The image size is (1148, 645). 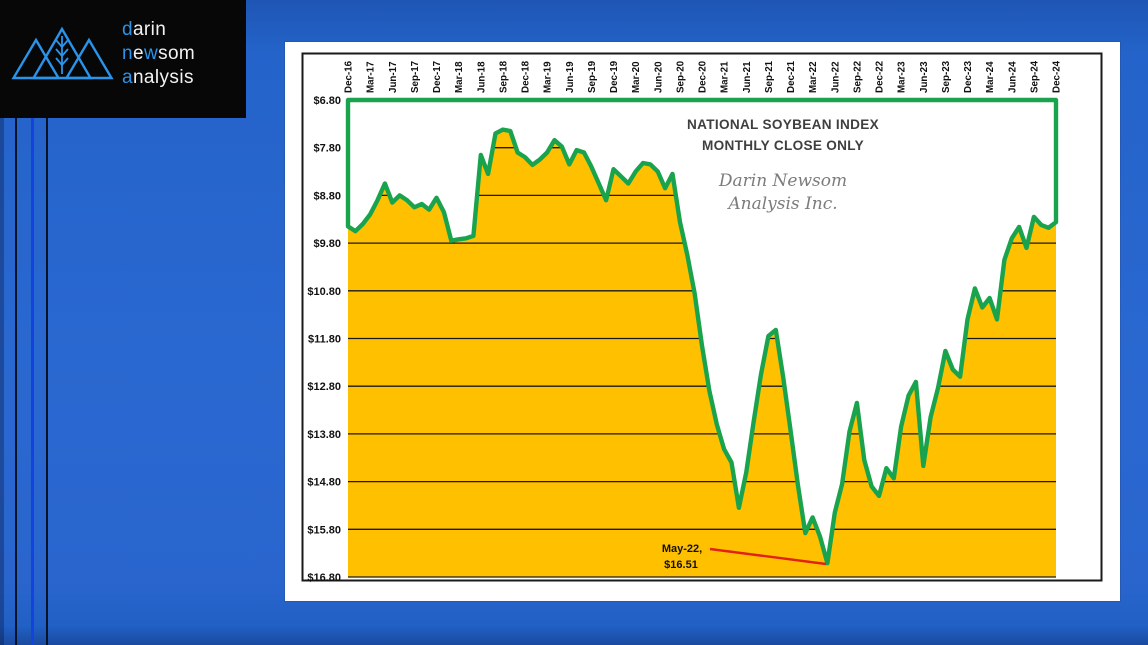 I want to click on x-axis-tick-label: Mar-18, so click(x=459, y=77).